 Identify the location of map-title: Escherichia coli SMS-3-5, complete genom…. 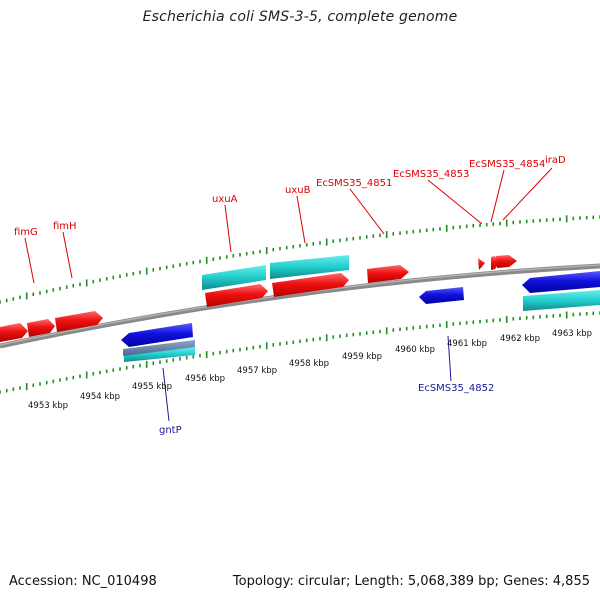
(300, 17).